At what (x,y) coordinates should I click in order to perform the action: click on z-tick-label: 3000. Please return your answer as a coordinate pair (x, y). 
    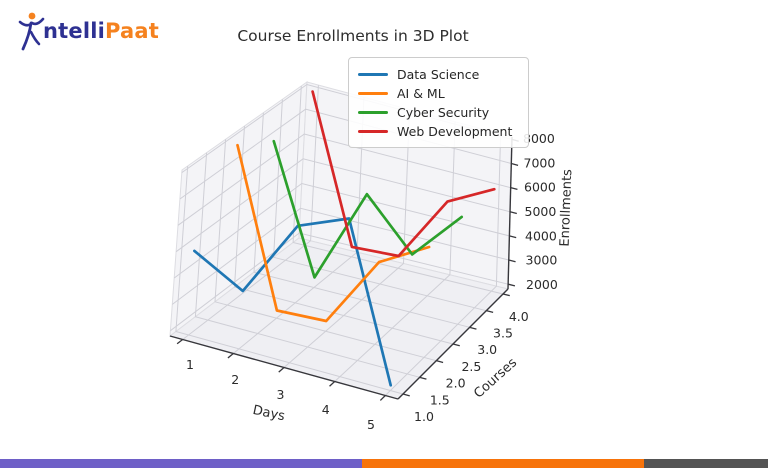
    Looking at the image, I should click on (542, 260).